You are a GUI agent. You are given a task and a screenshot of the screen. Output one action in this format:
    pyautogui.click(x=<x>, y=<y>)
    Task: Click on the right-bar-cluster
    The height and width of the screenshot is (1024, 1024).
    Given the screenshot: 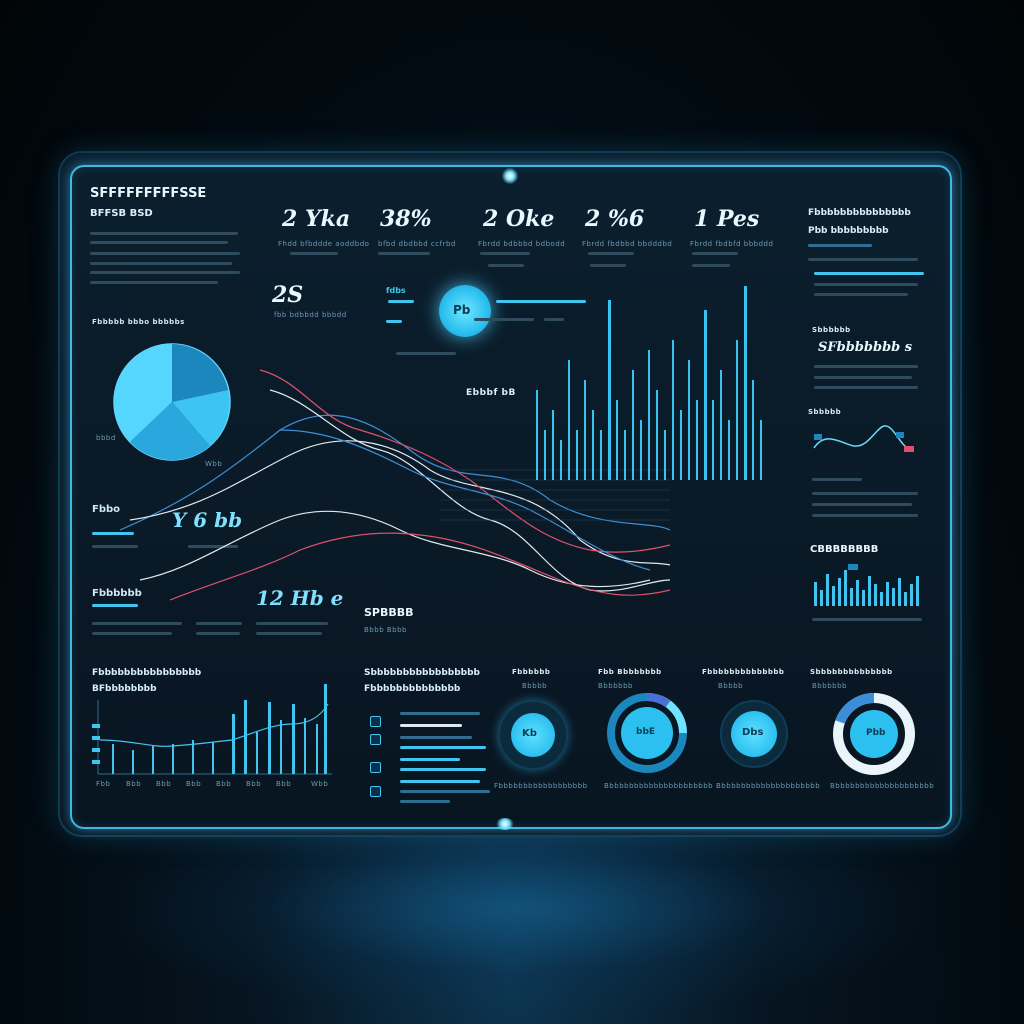 What is the action you would take?
    pyautogui.click(x=866, y=585)
    